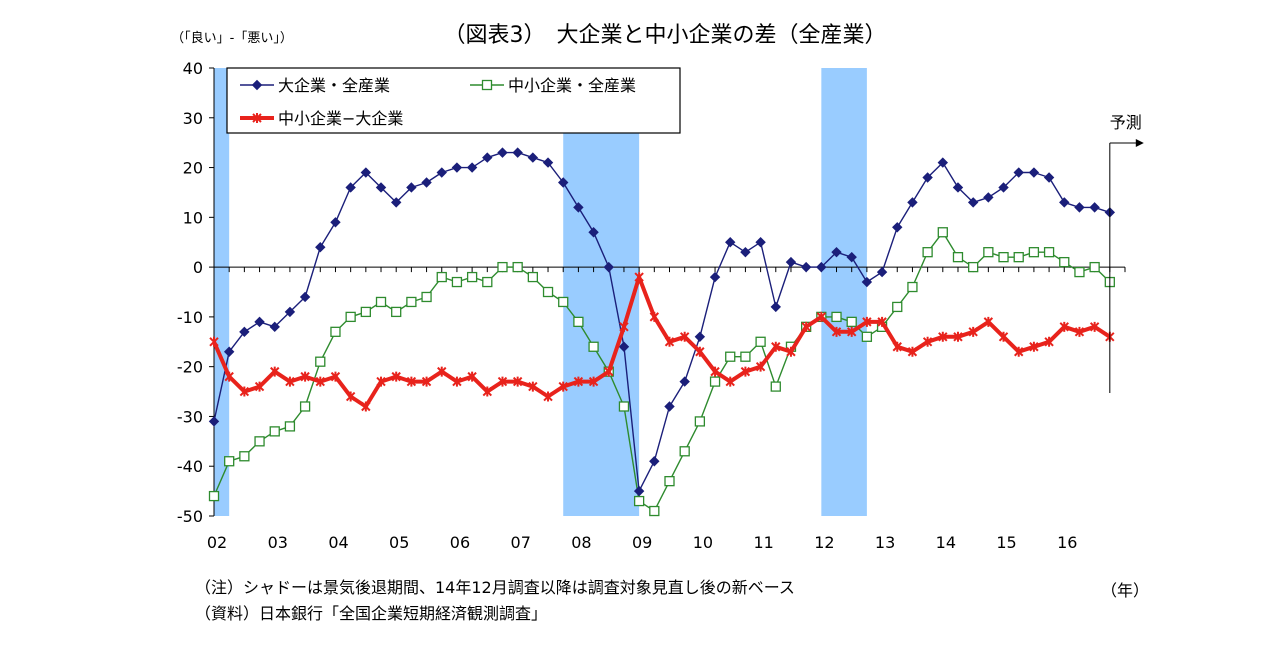 The height and width of the screenshot is (670, 1264). I want to click on x-tick-label: 02, so click(217, 542).